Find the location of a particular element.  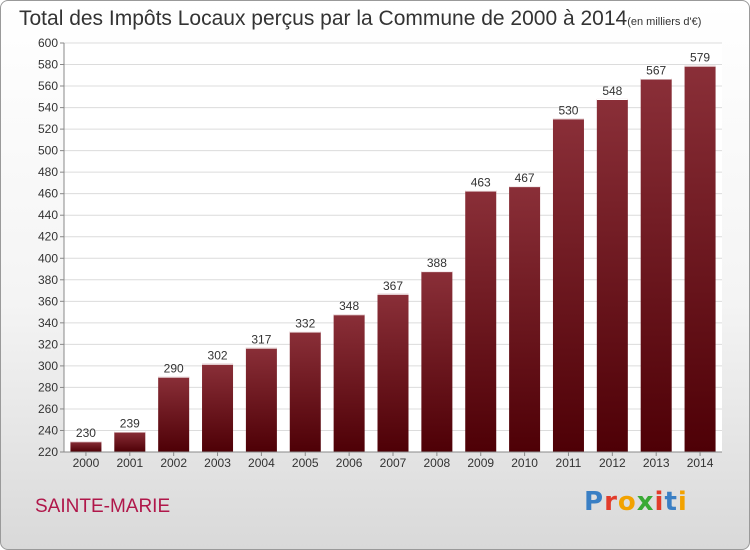

x-tick-label: 2010 is located at coordinates (524, 463).